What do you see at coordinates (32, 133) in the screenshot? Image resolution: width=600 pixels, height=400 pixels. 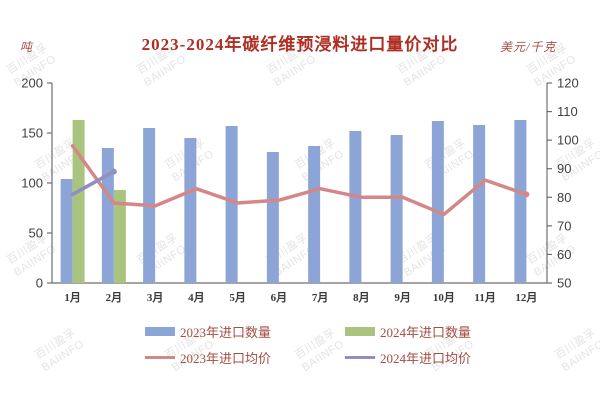 I see `svg-text: 150` at bounding box center [32, 133].